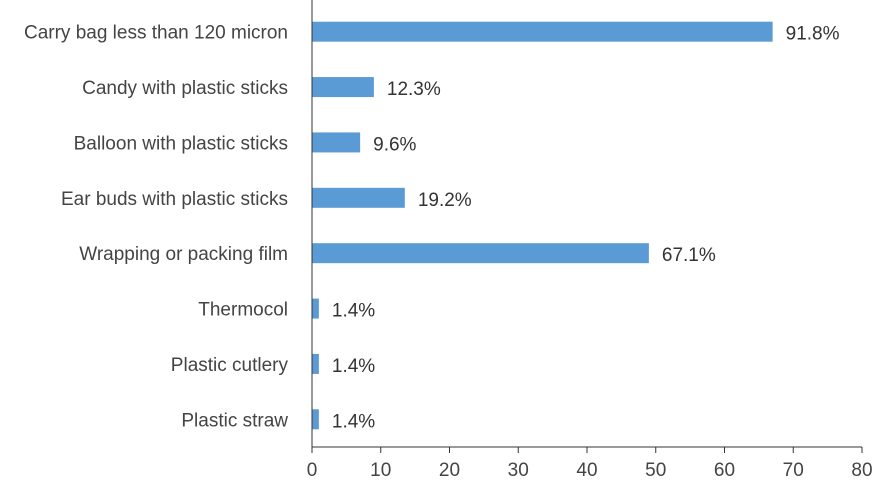  I want to click on x-tick-label: 50, so click(655, 470).